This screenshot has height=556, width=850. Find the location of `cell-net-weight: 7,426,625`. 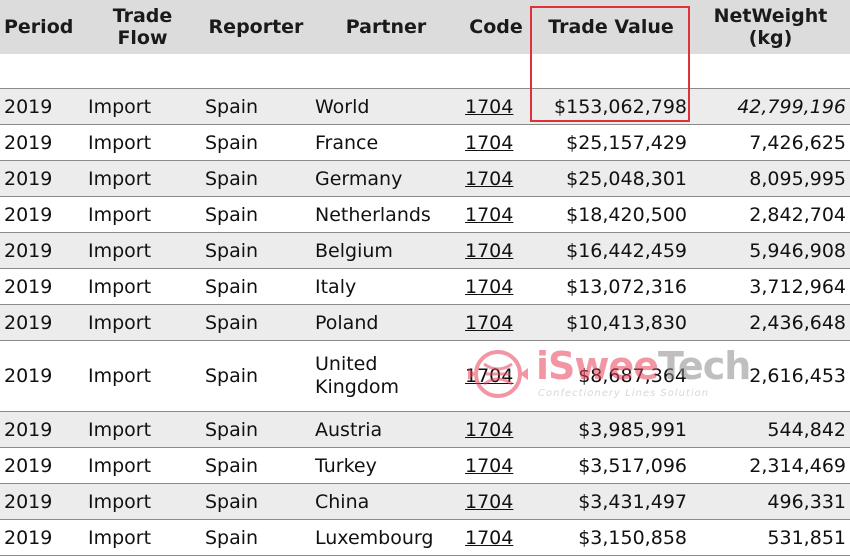

cell-net-weight: 7,426,625 is located at coordinates (770, 142).